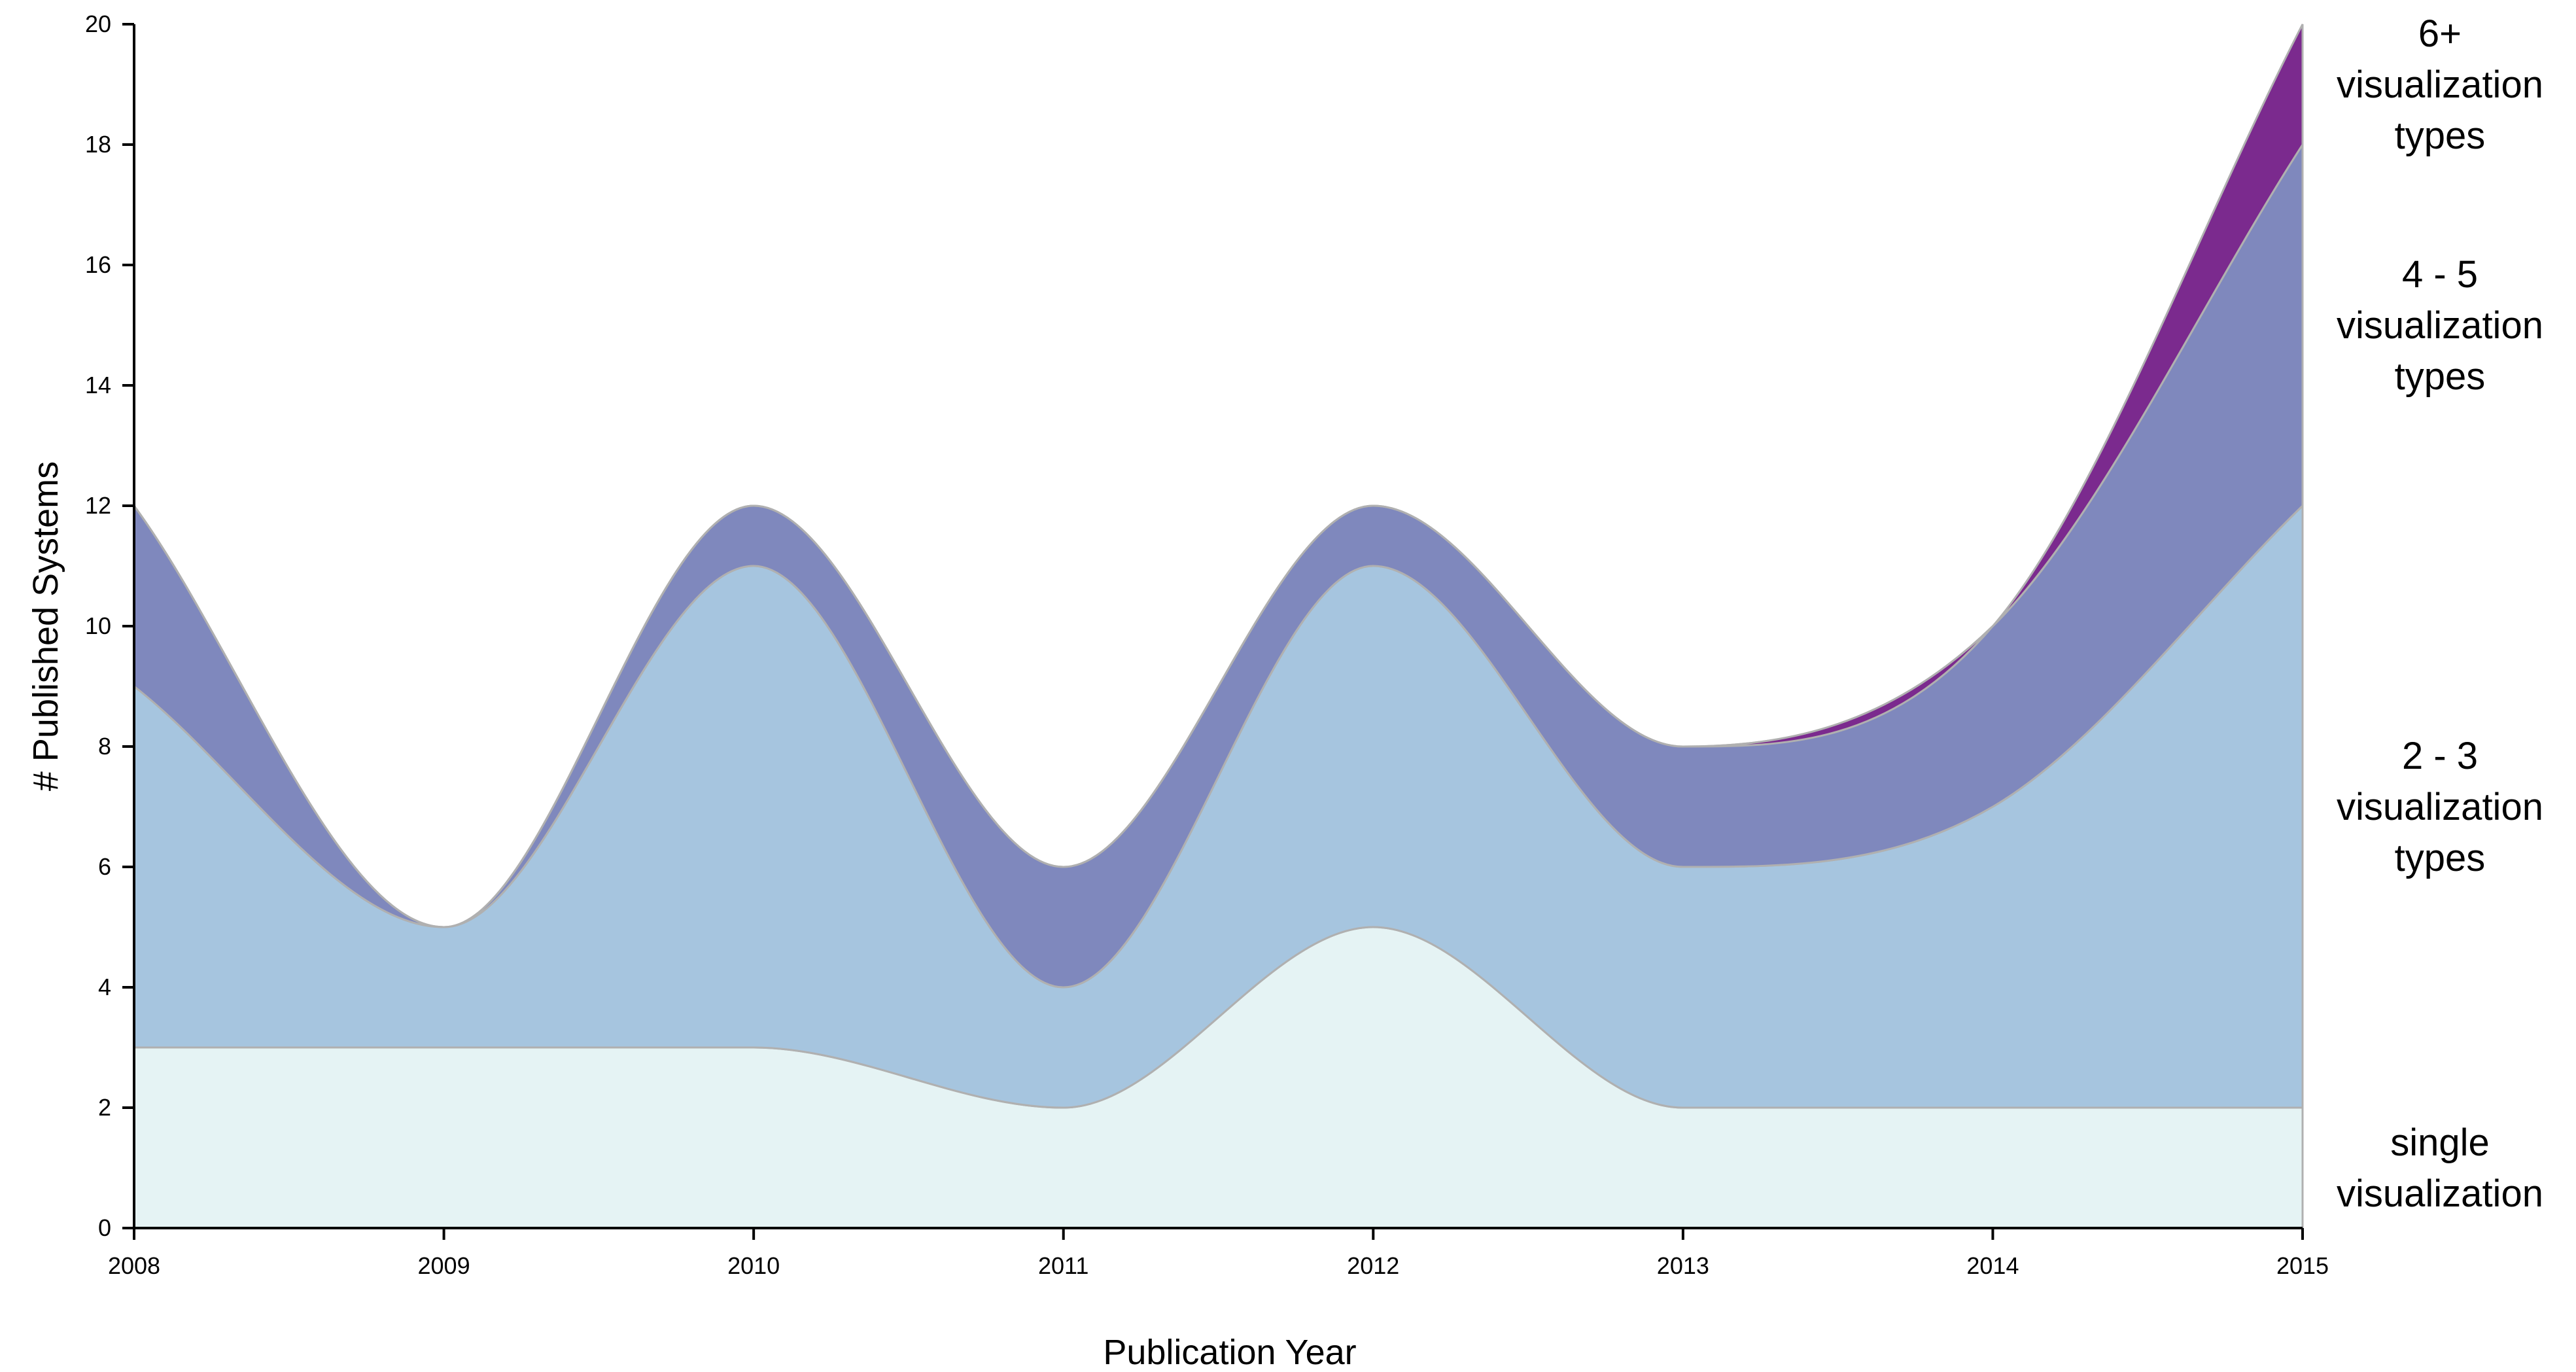 The height and width of the screenshot is (1372, 2576). What do you see at coordinates (98, 626) in the screenshot?
I see `y-tick-label: 10` at bounding box center [98, 626].